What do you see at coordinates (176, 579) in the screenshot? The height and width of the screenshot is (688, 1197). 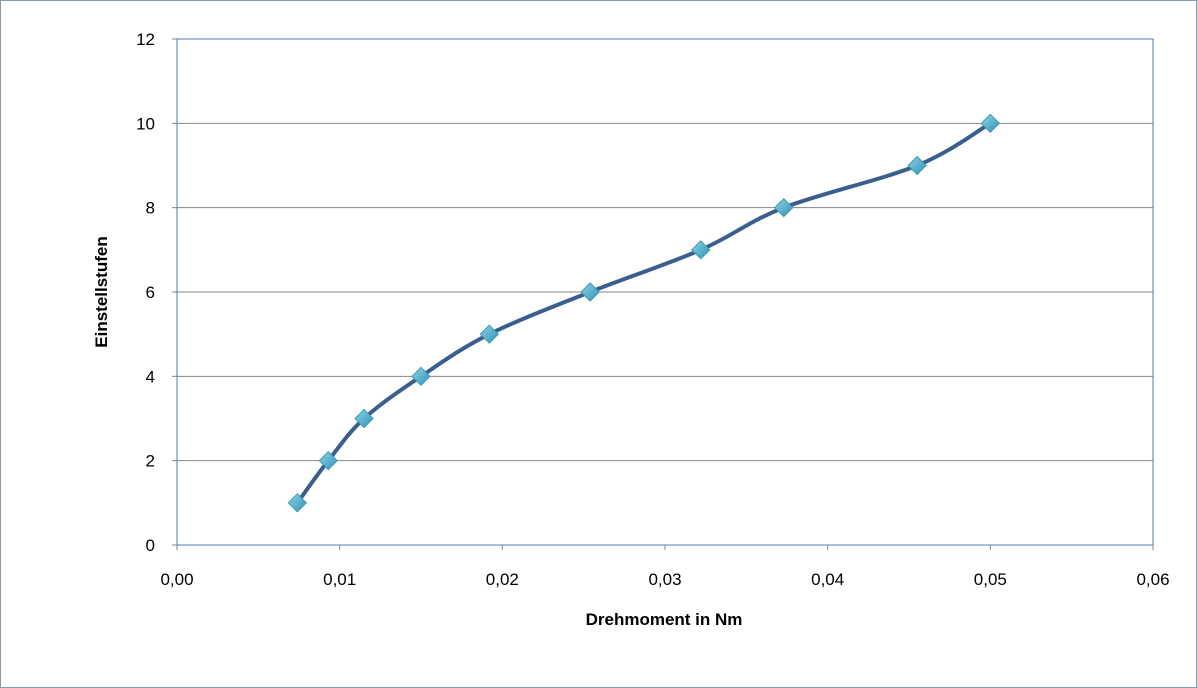 I see `x-tick-label: 0,00` at bounding box center [176, 579].